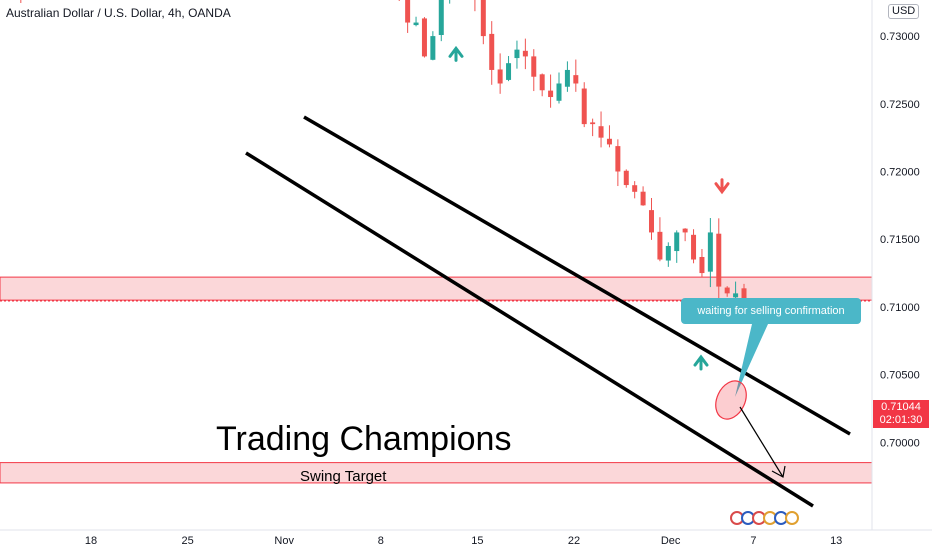 The image size is (932, 550). I want to click on x-tick-label: 18, so click(91, 541).